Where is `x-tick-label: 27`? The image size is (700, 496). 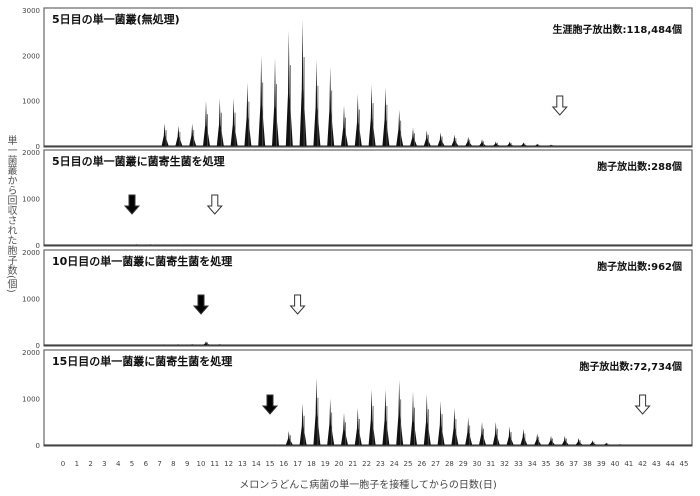
x-tick-label: 27 is located at coordinates (435, 464).